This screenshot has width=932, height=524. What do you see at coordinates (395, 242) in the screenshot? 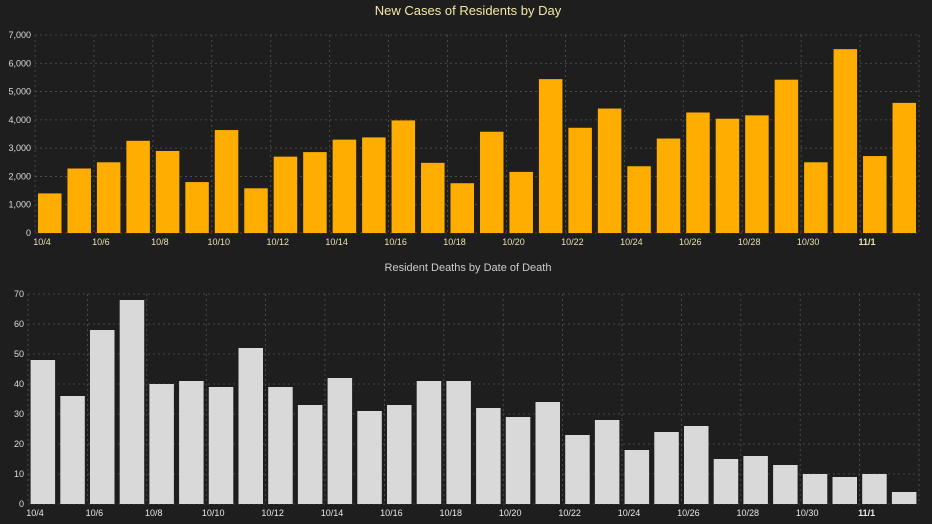
I see `x-tick-label: 10/16` at bounding box center [395, 242].